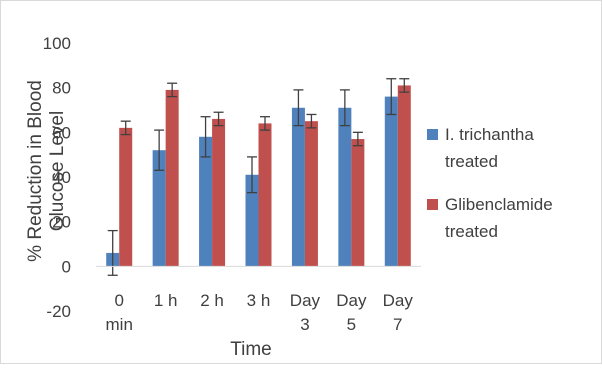  What do you see at coordinates (166, 300) in the screenshot?
I see `x-tick-label: 1 h` at bounding box center [166, 300].